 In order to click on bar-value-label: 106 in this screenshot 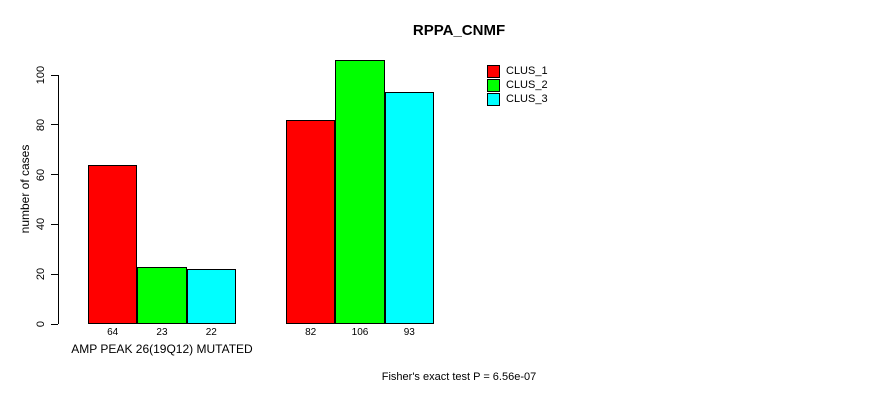, I will do `click(360, 332)`.